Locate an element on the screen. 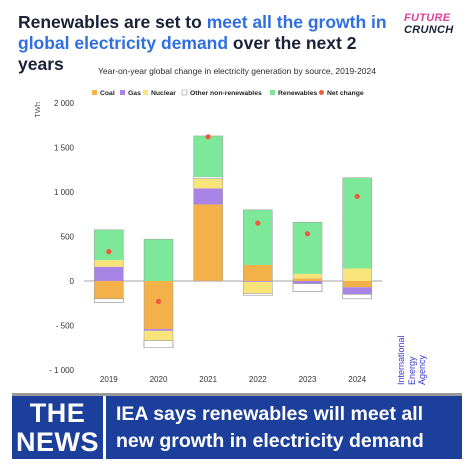 The width and height of the screenshot is (474, 474). news-tag-line2: NEWS is located at coordinates (57, 441).